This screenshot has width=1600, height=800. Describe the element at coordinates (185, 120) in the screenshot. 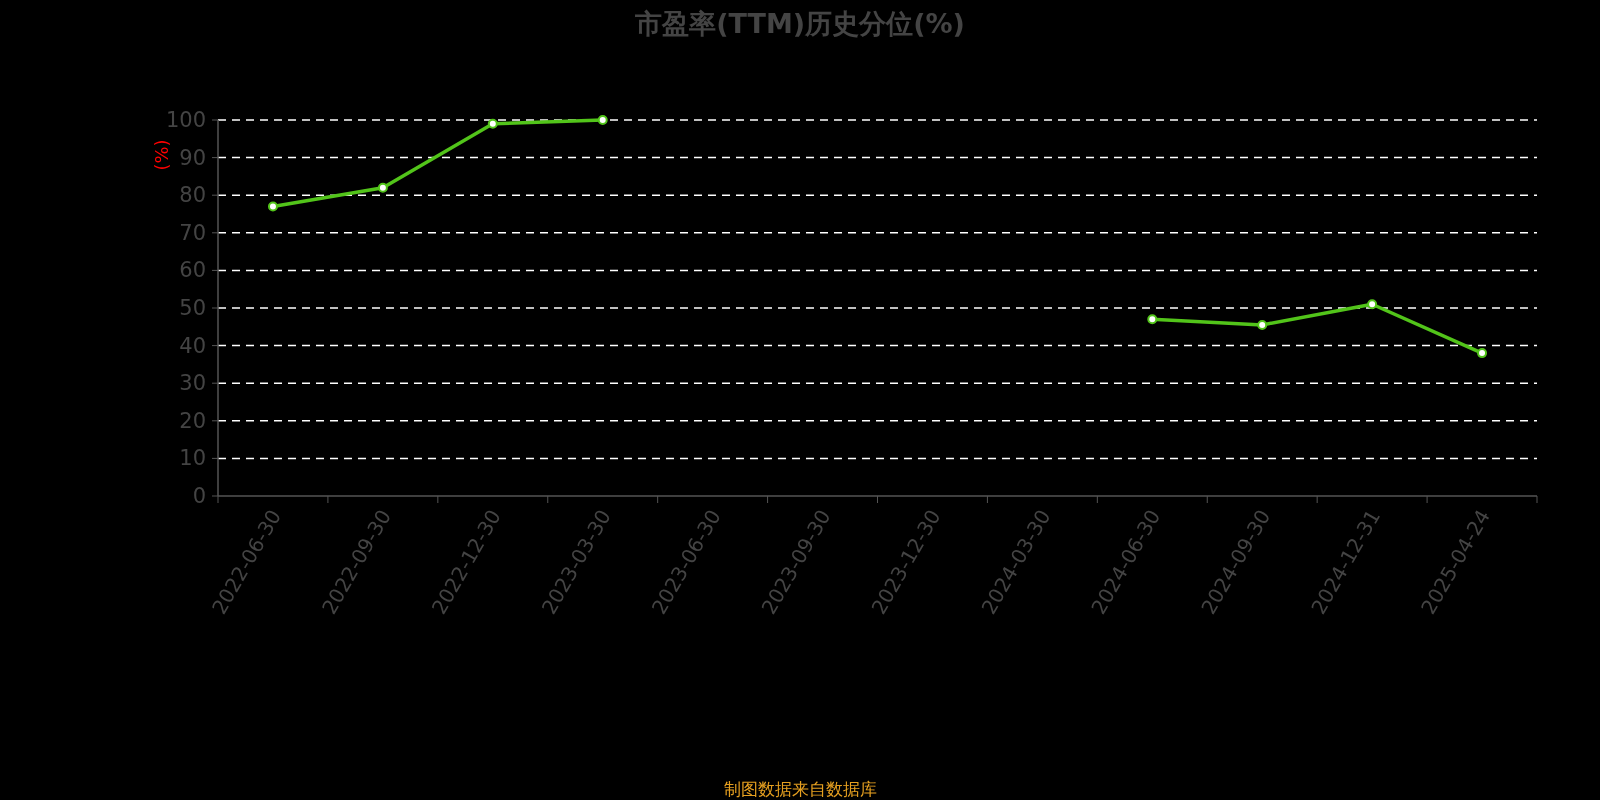

I see `y-tick-label: 100` at that location.